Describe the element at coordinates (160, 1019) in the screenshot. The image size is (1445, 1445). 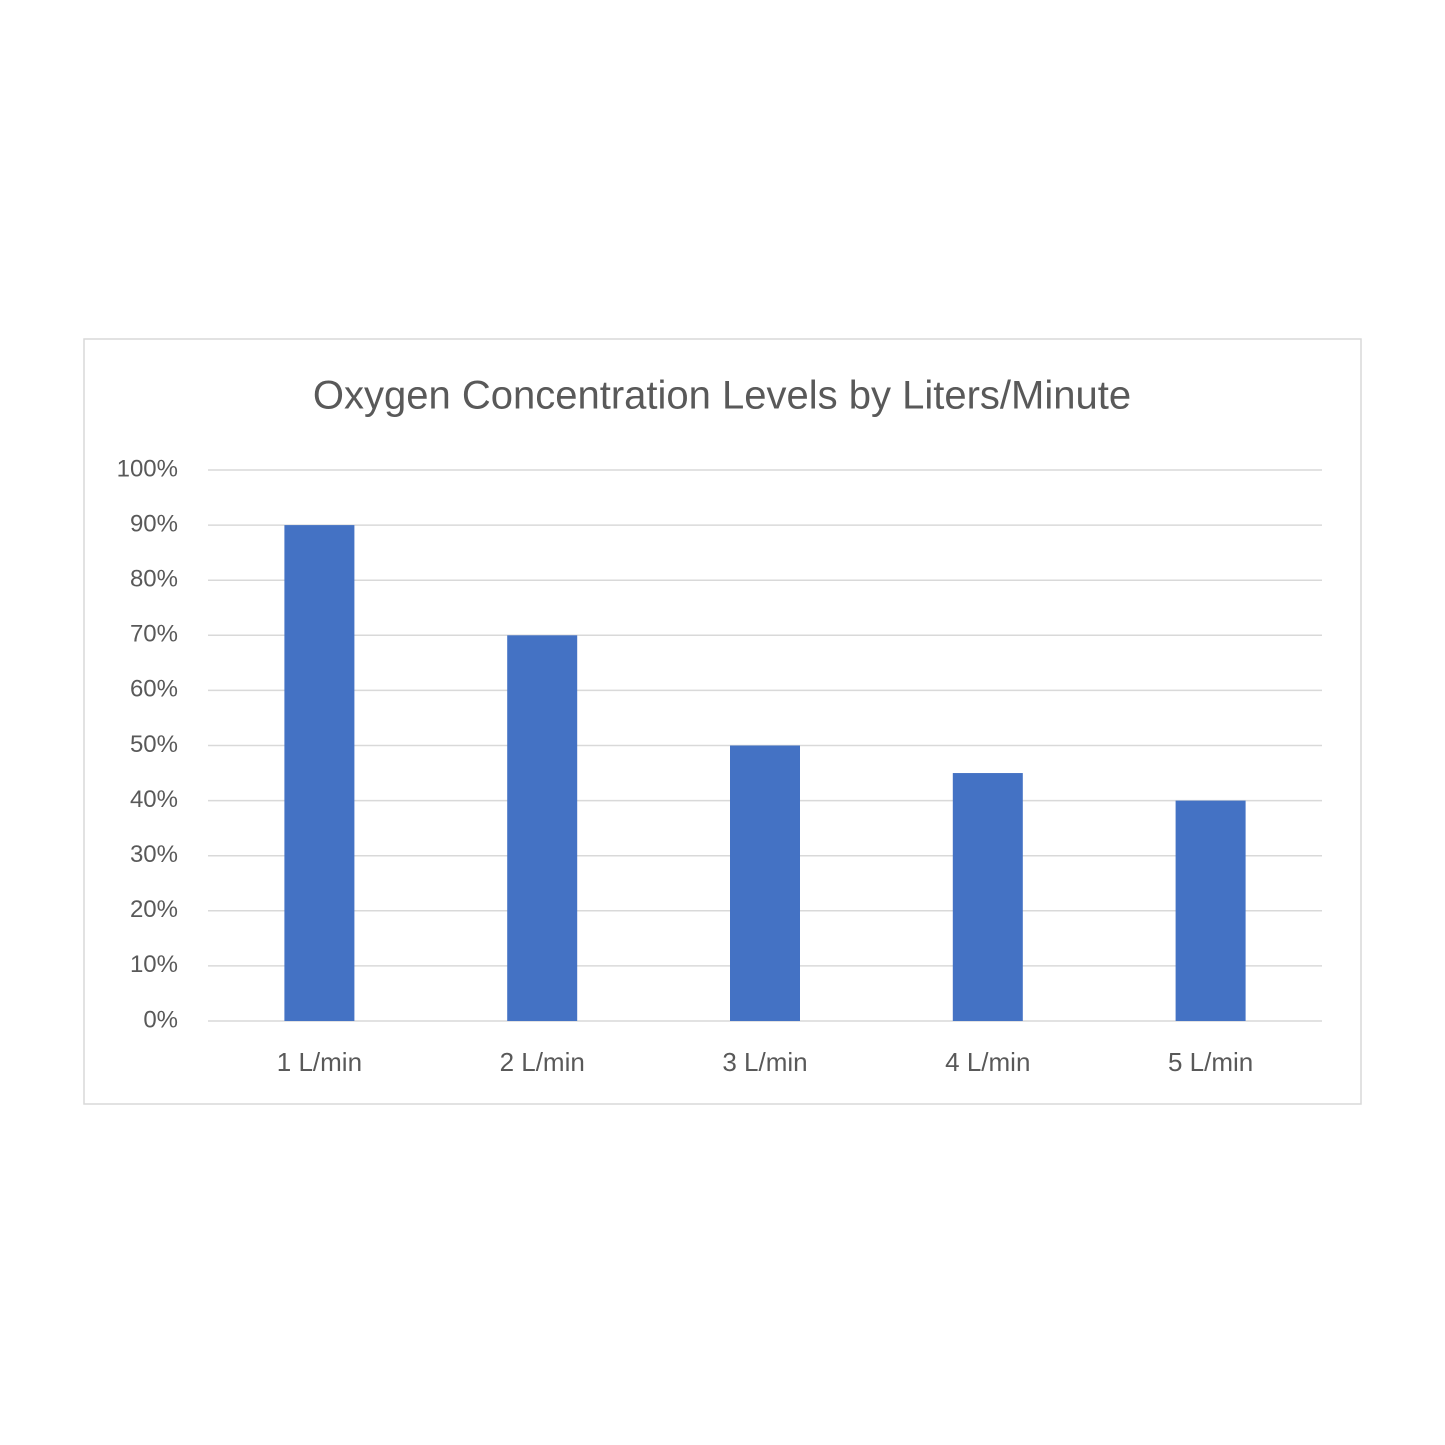
I see `y-tick-label: 0%` at that location.